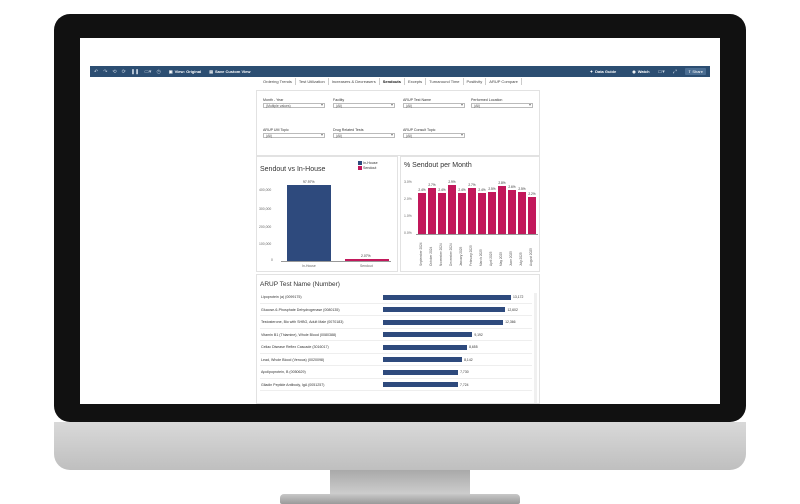  What do you see at coordinates (408, 233) in the screenshot?
I see `monthly-y-tick: 0.0%` at bounding box center [408, 233].